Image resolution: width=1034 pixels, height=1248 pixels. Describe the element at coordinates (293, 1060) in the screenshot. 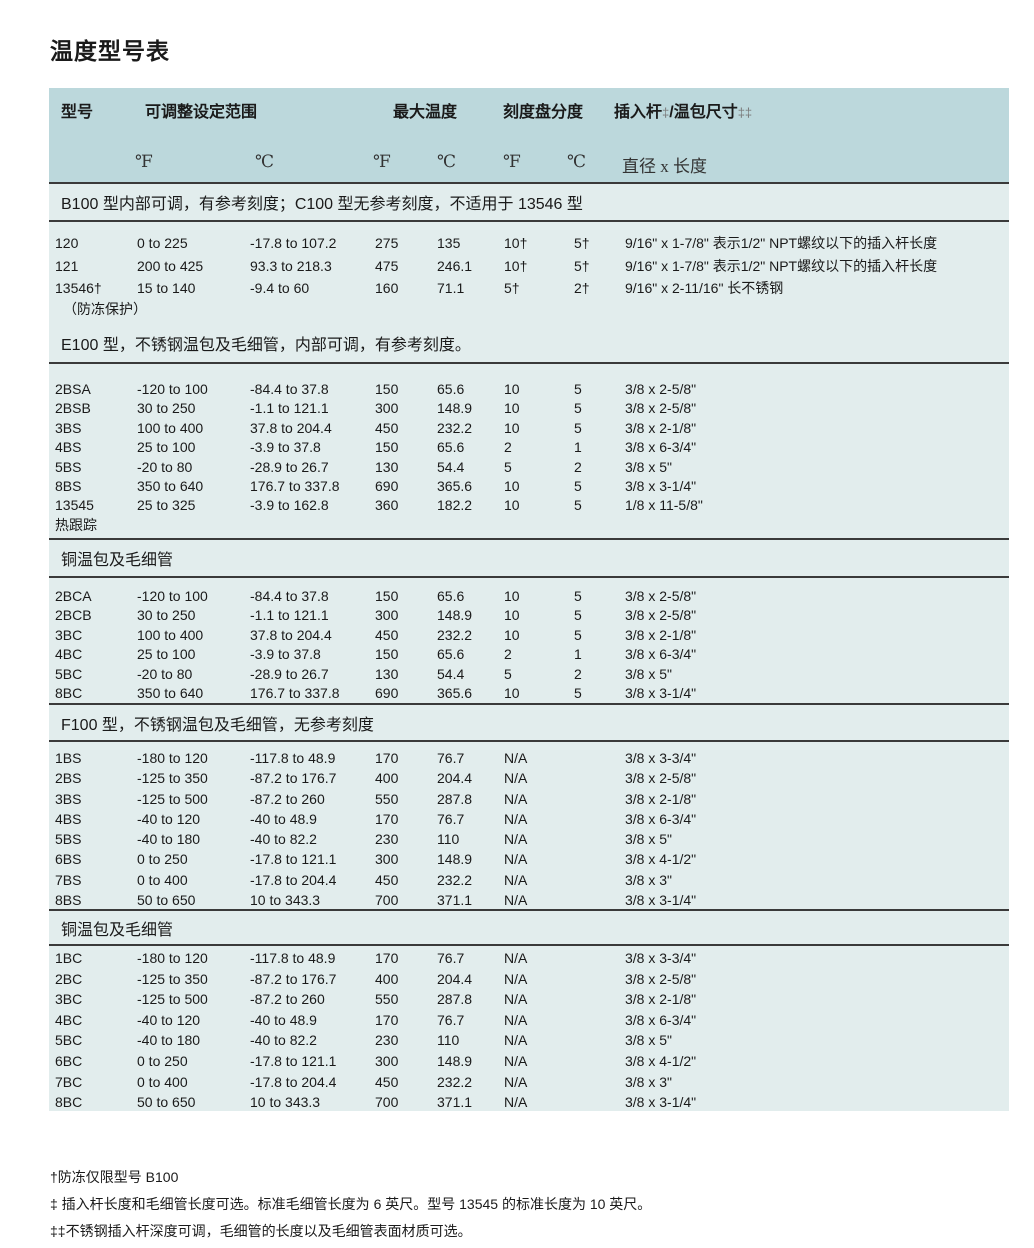

I see `cell-range-c: -17.8 to 121.1` at that location.